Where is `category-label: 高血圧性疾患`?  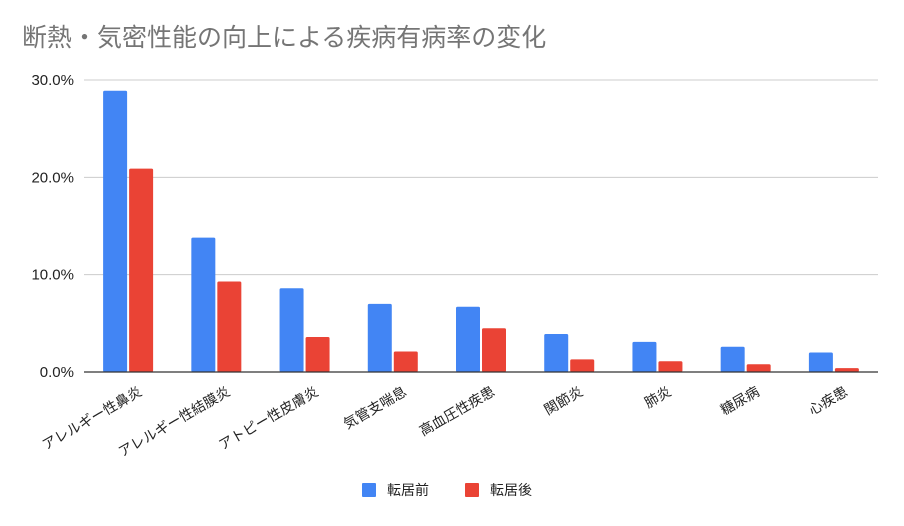
category-label: 高血圧性疾患 is located at coordinates (457, 411).